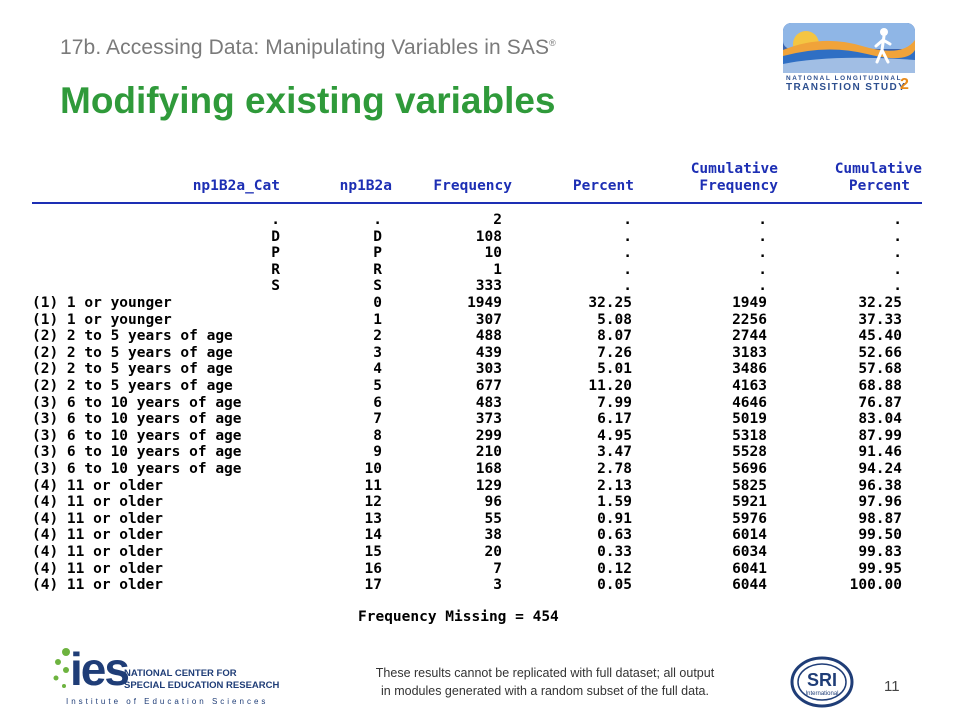 The height and width of the screenshot is (720, 960). I want to click on cell-cumulative-percent: 52.66, so click(880, 352).